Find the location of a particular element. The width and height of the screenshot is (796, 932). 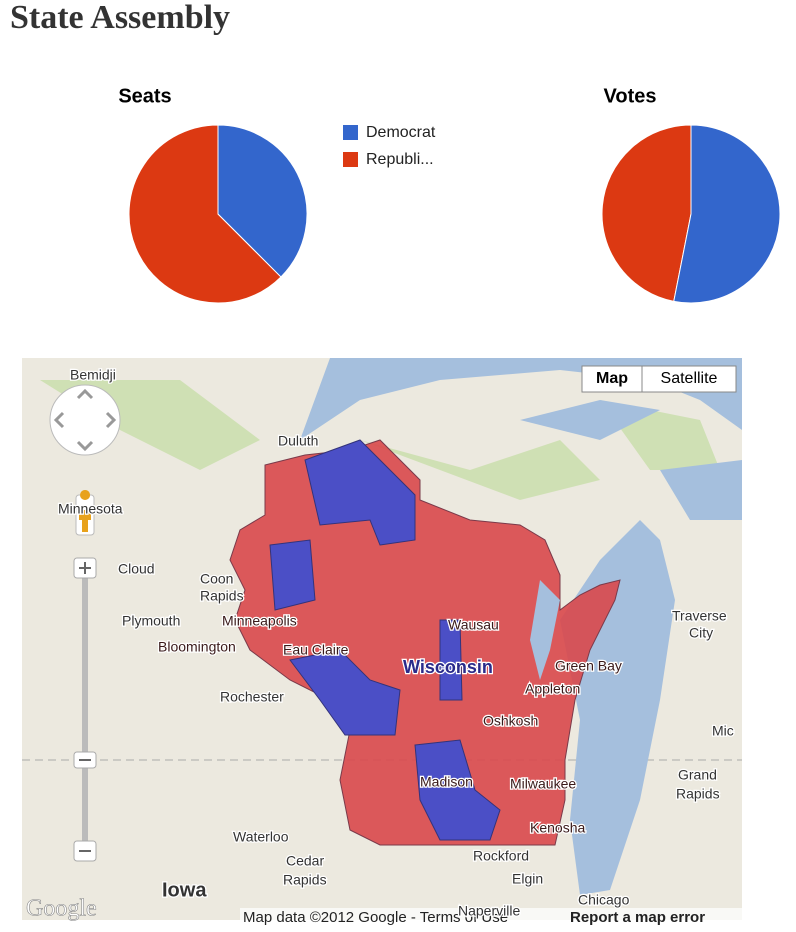

lake-superior is located at coordinates (521, 399).